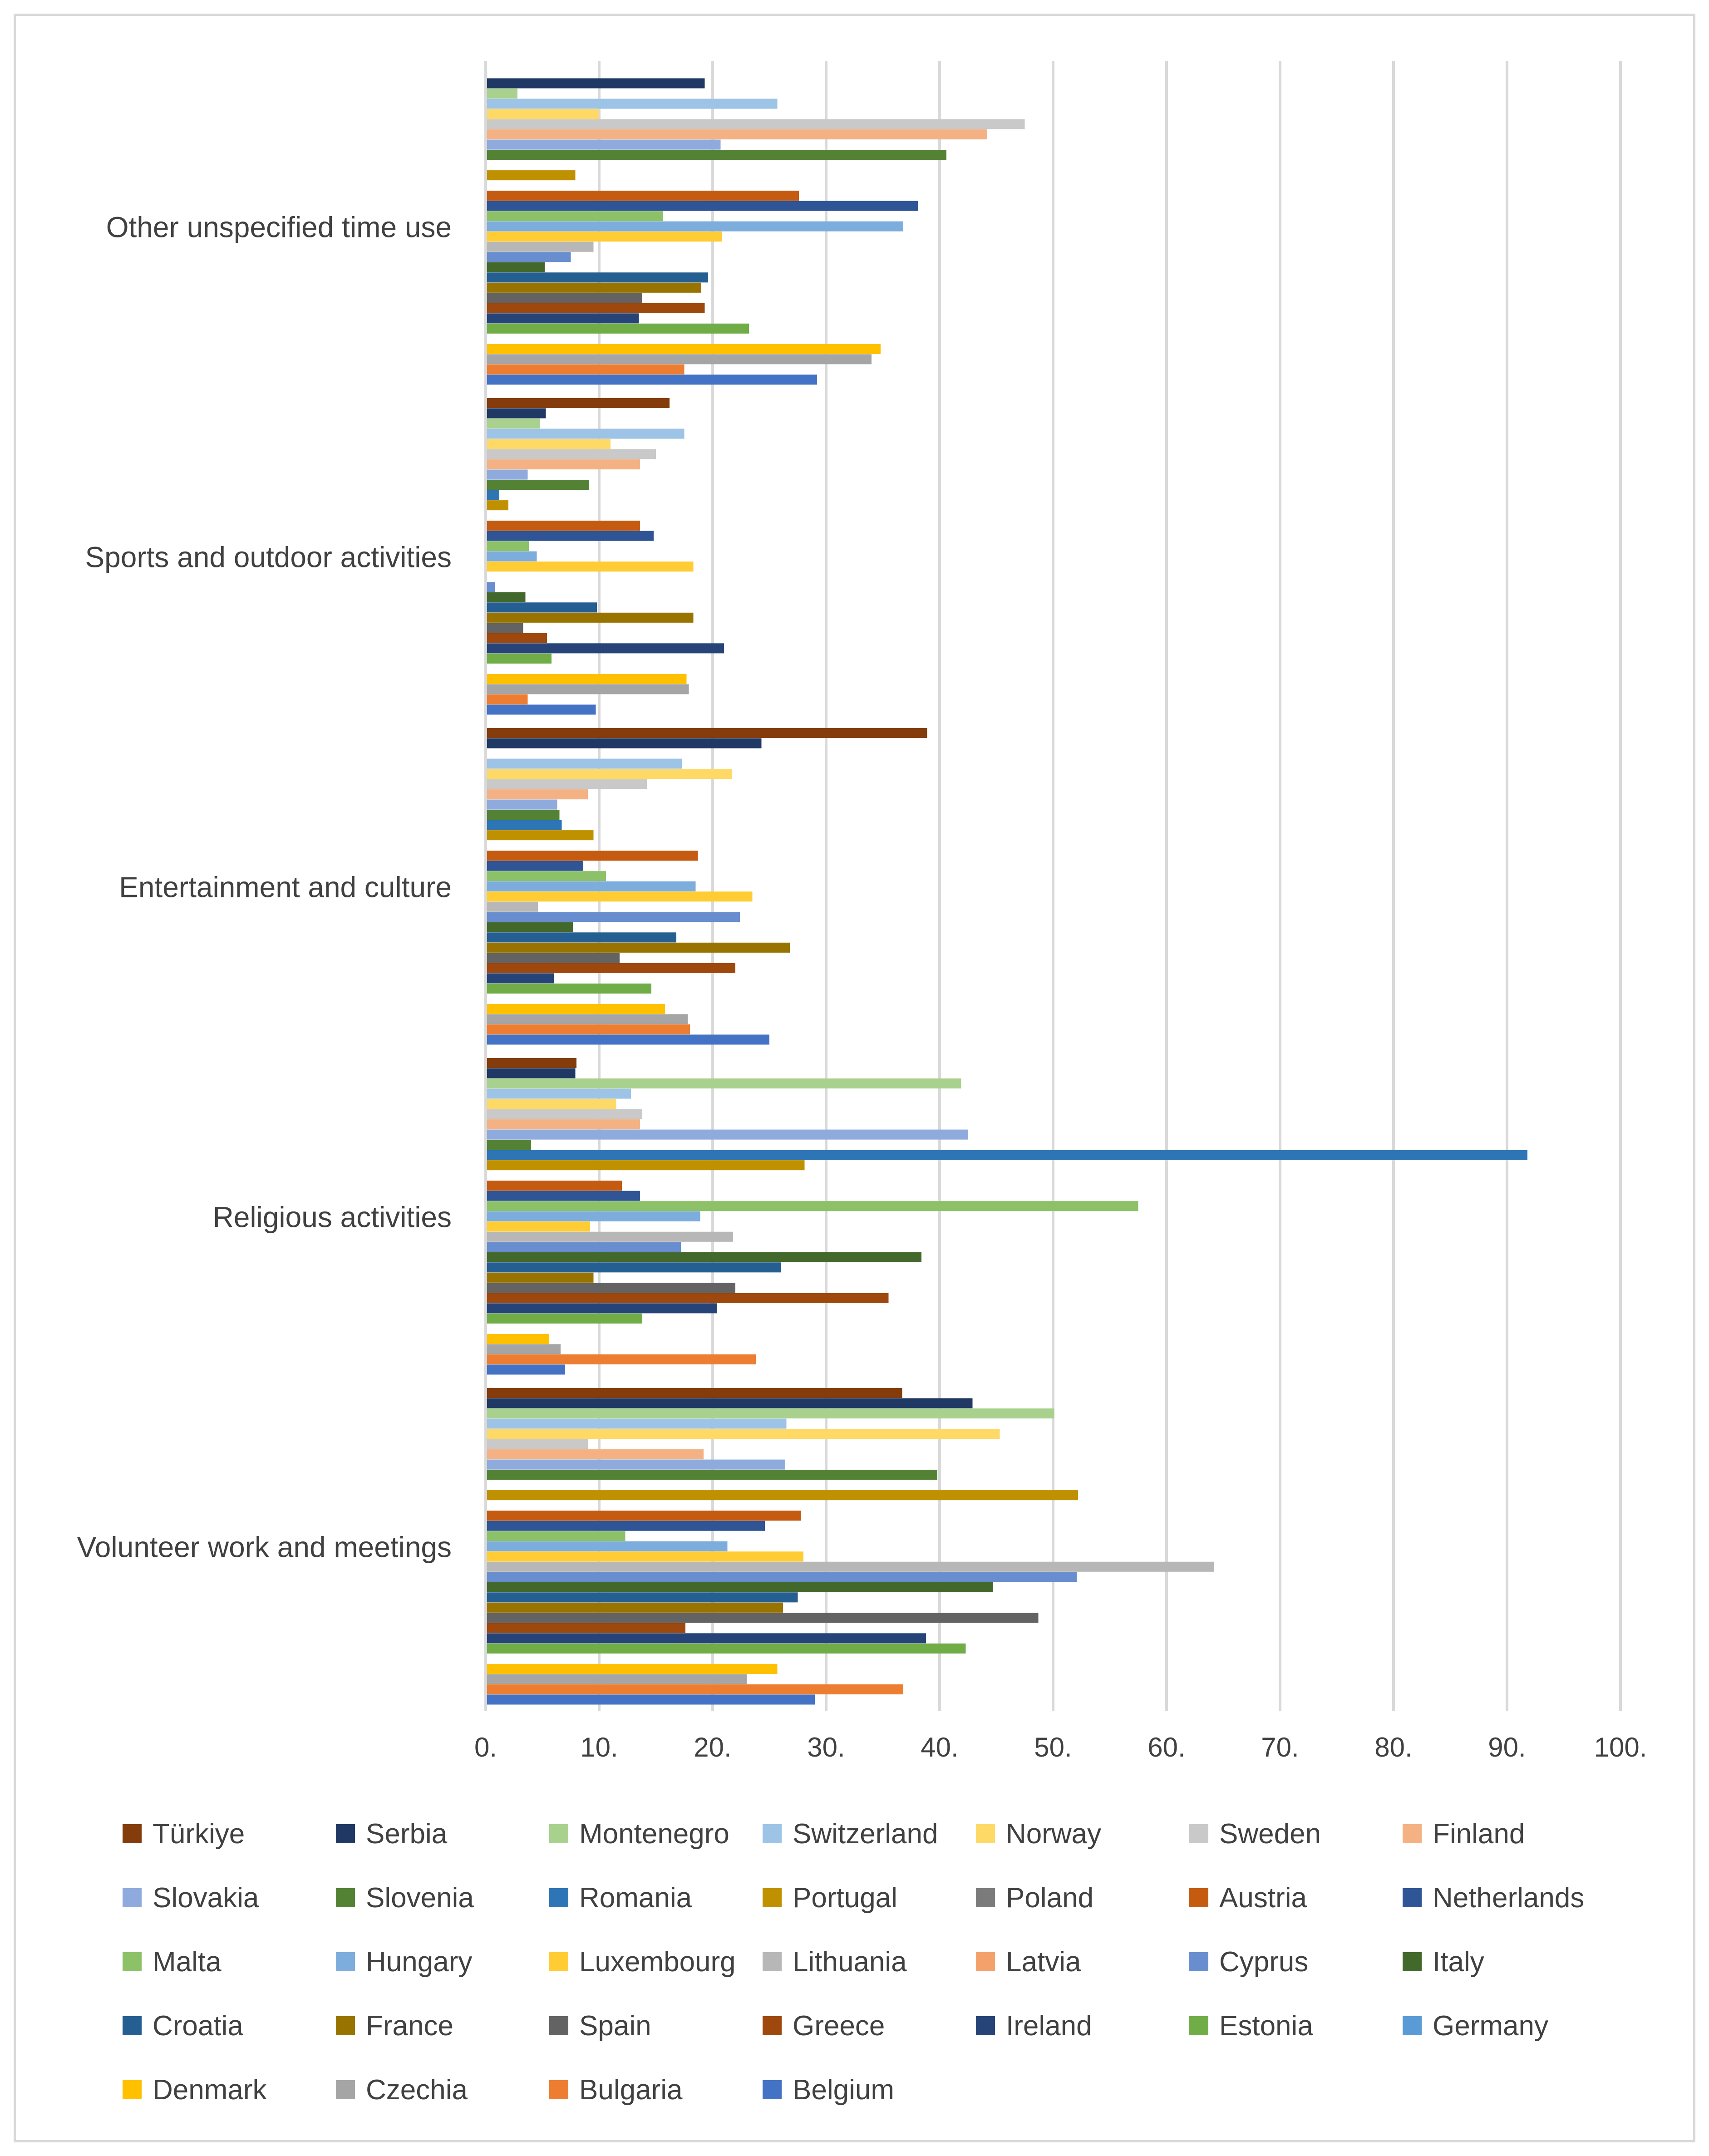  I want to click on category-label: Other unspecified time use, so click(279, 227).